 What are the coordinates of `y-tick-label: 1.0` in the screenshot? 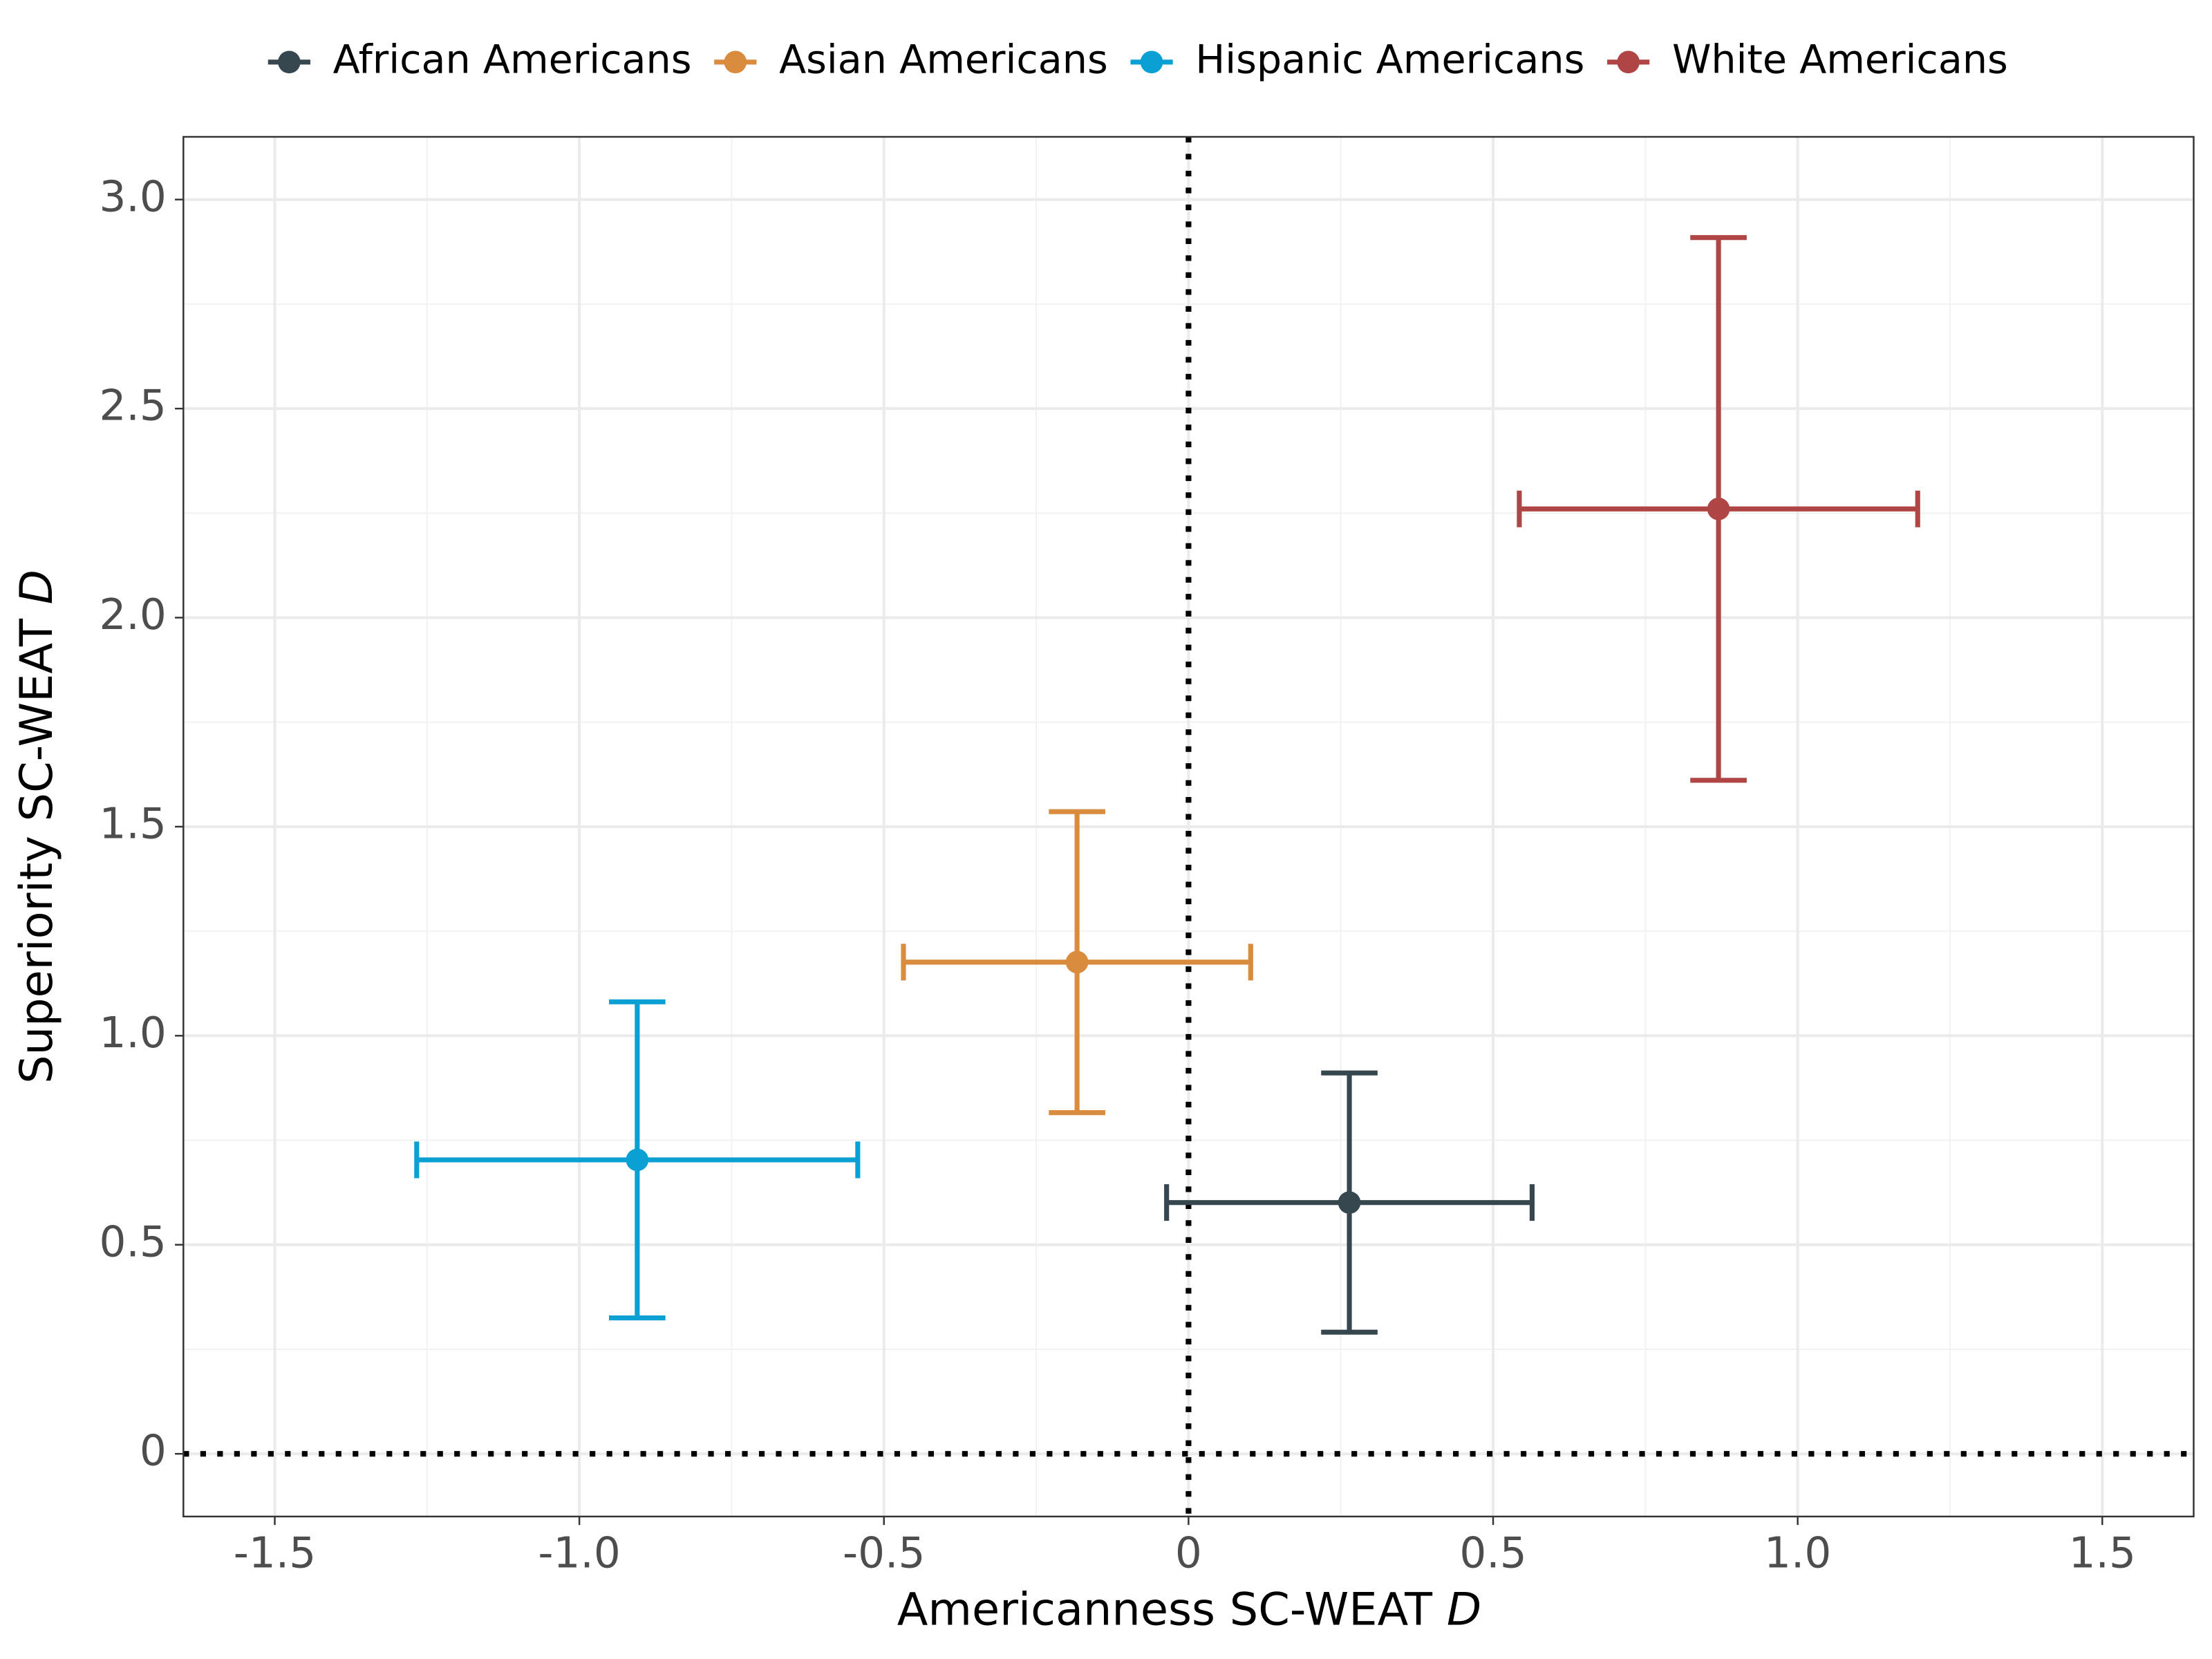 It's located at (132, 1033).